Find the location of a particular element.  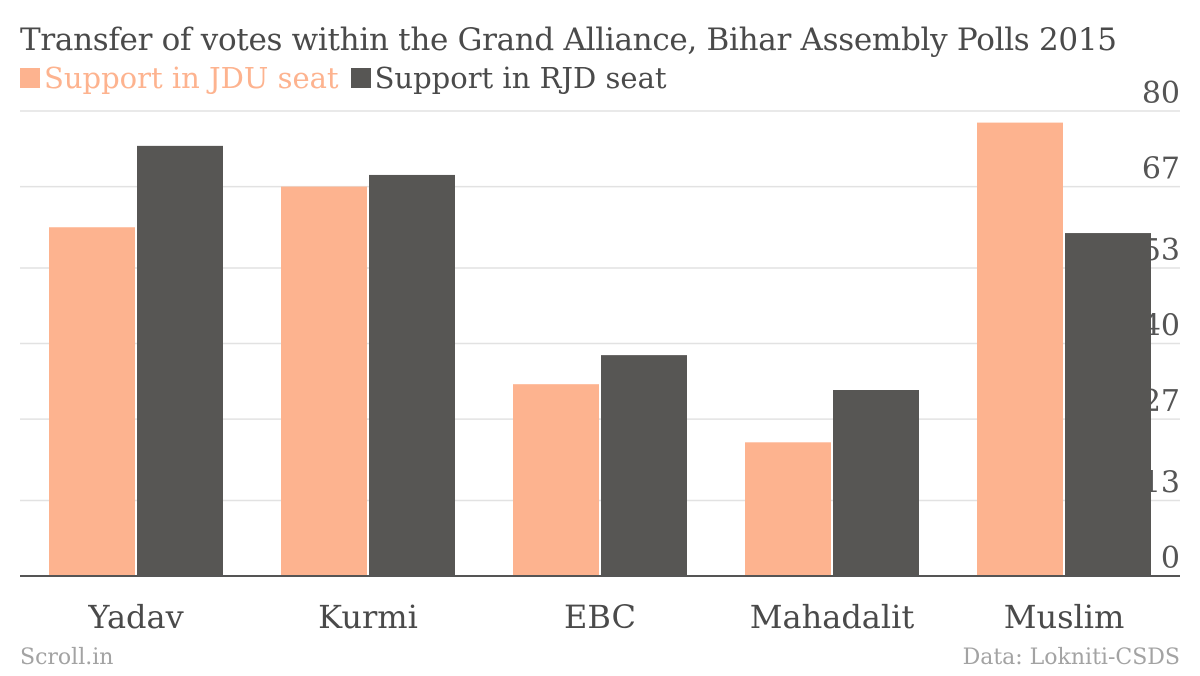

legend-swatch-rjd is located at coordinates (360, 78).